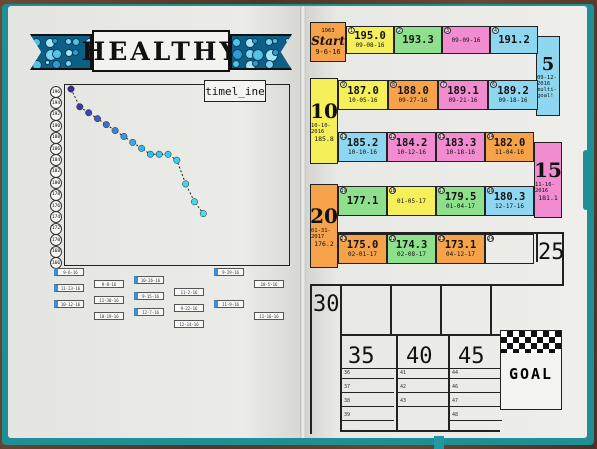 The image size is (597, 449). I want to click on square-20-weight: 176.2, so click(324, 244).